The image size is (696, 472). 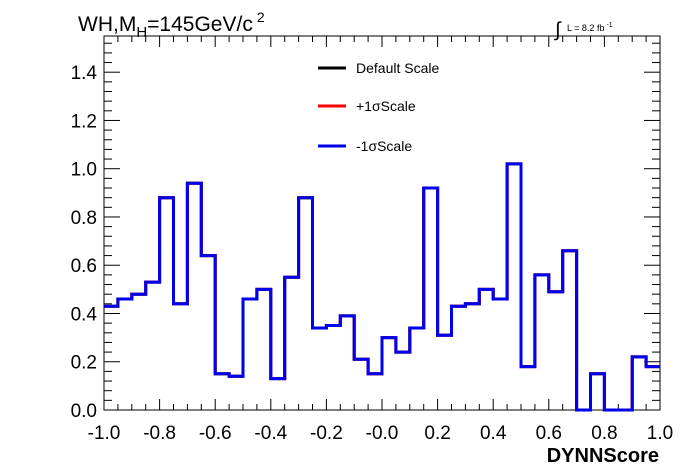 What do you see at coordinates (104, 433) in the screenshot?
I see `x-tick-label: -1.0` at bounding box center [104, 433].